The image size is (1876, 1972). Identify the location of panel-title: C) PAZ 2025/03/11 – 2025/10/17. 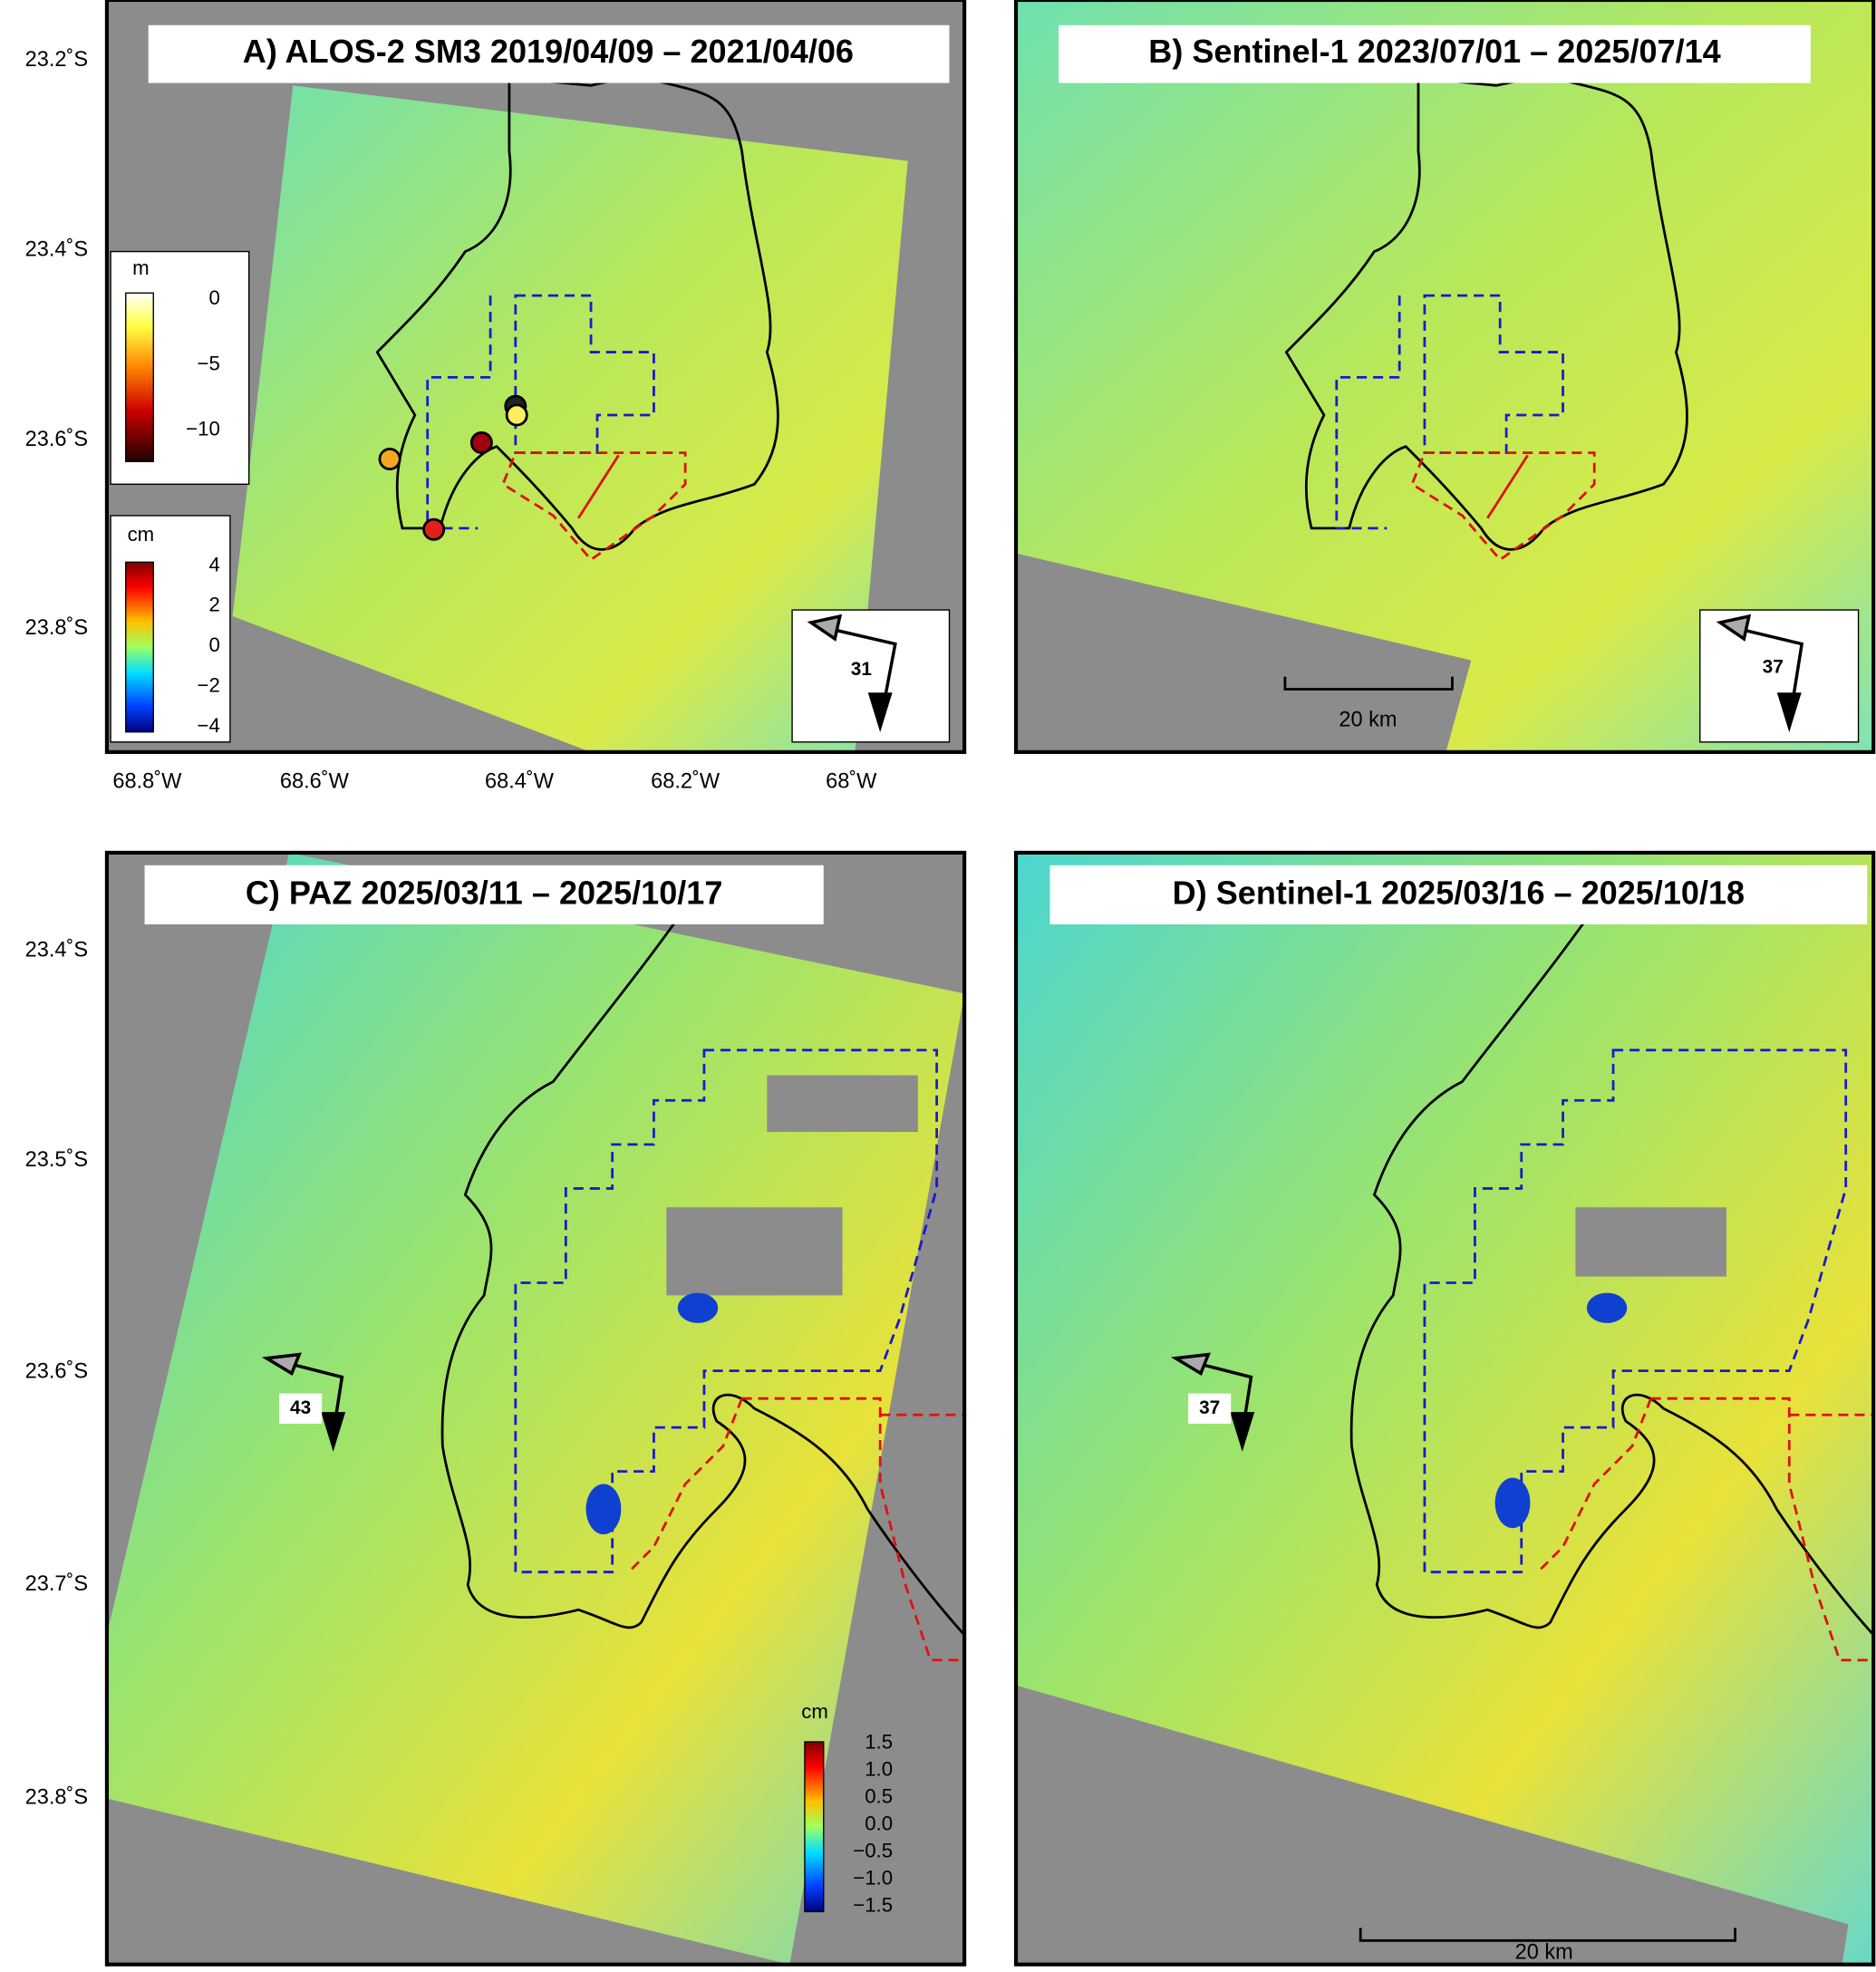
(484, 893).